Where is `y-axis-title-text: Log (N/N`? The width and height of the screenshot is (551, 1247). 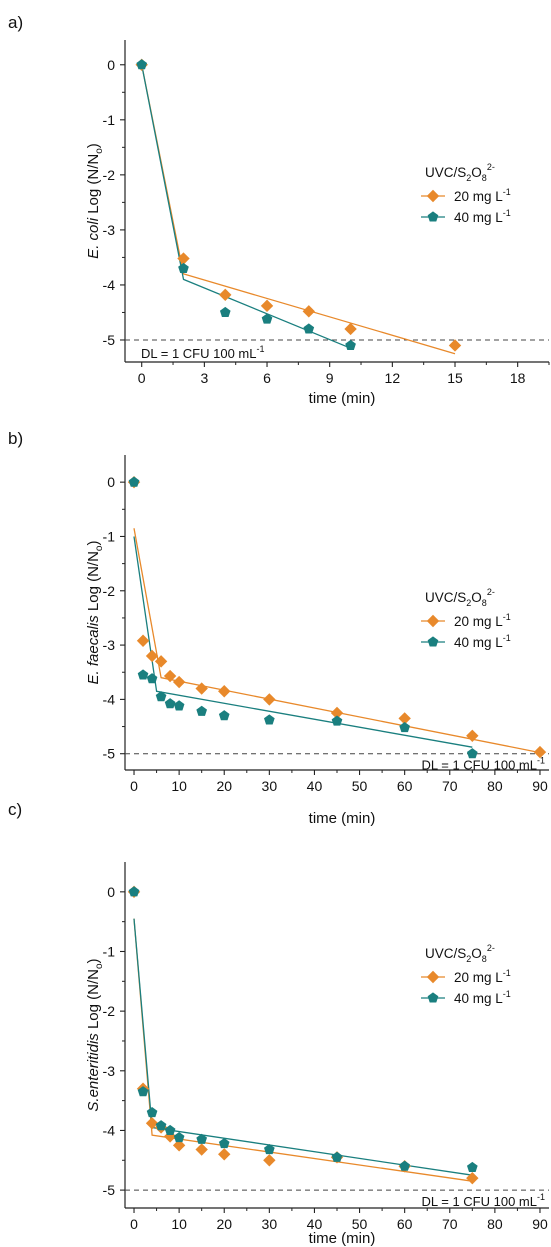
y-axis-title-text: Log (N/N is located at coordinates (93, 186).